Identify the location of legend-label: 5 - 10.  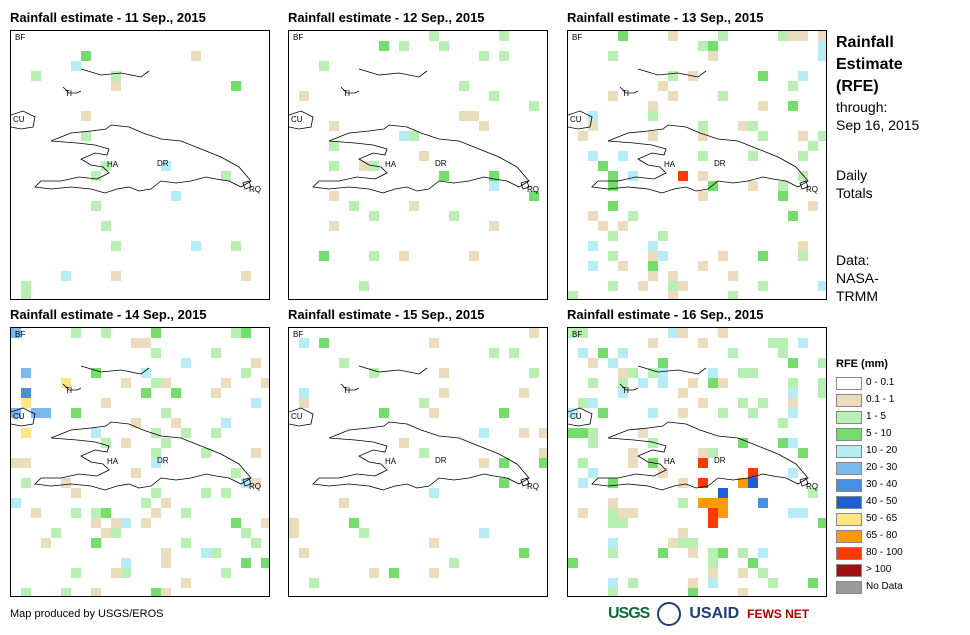
(879, 433).